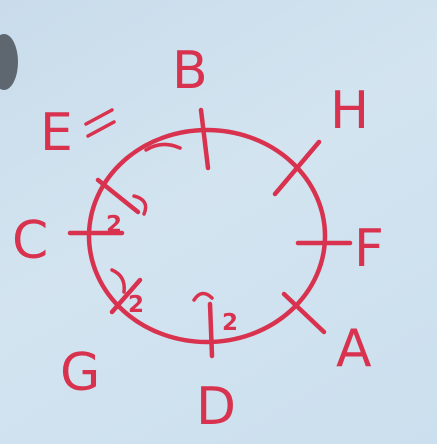  Describe the element at coordinates (349, 111) in the screenshot. I see `label-h: H` at that location.